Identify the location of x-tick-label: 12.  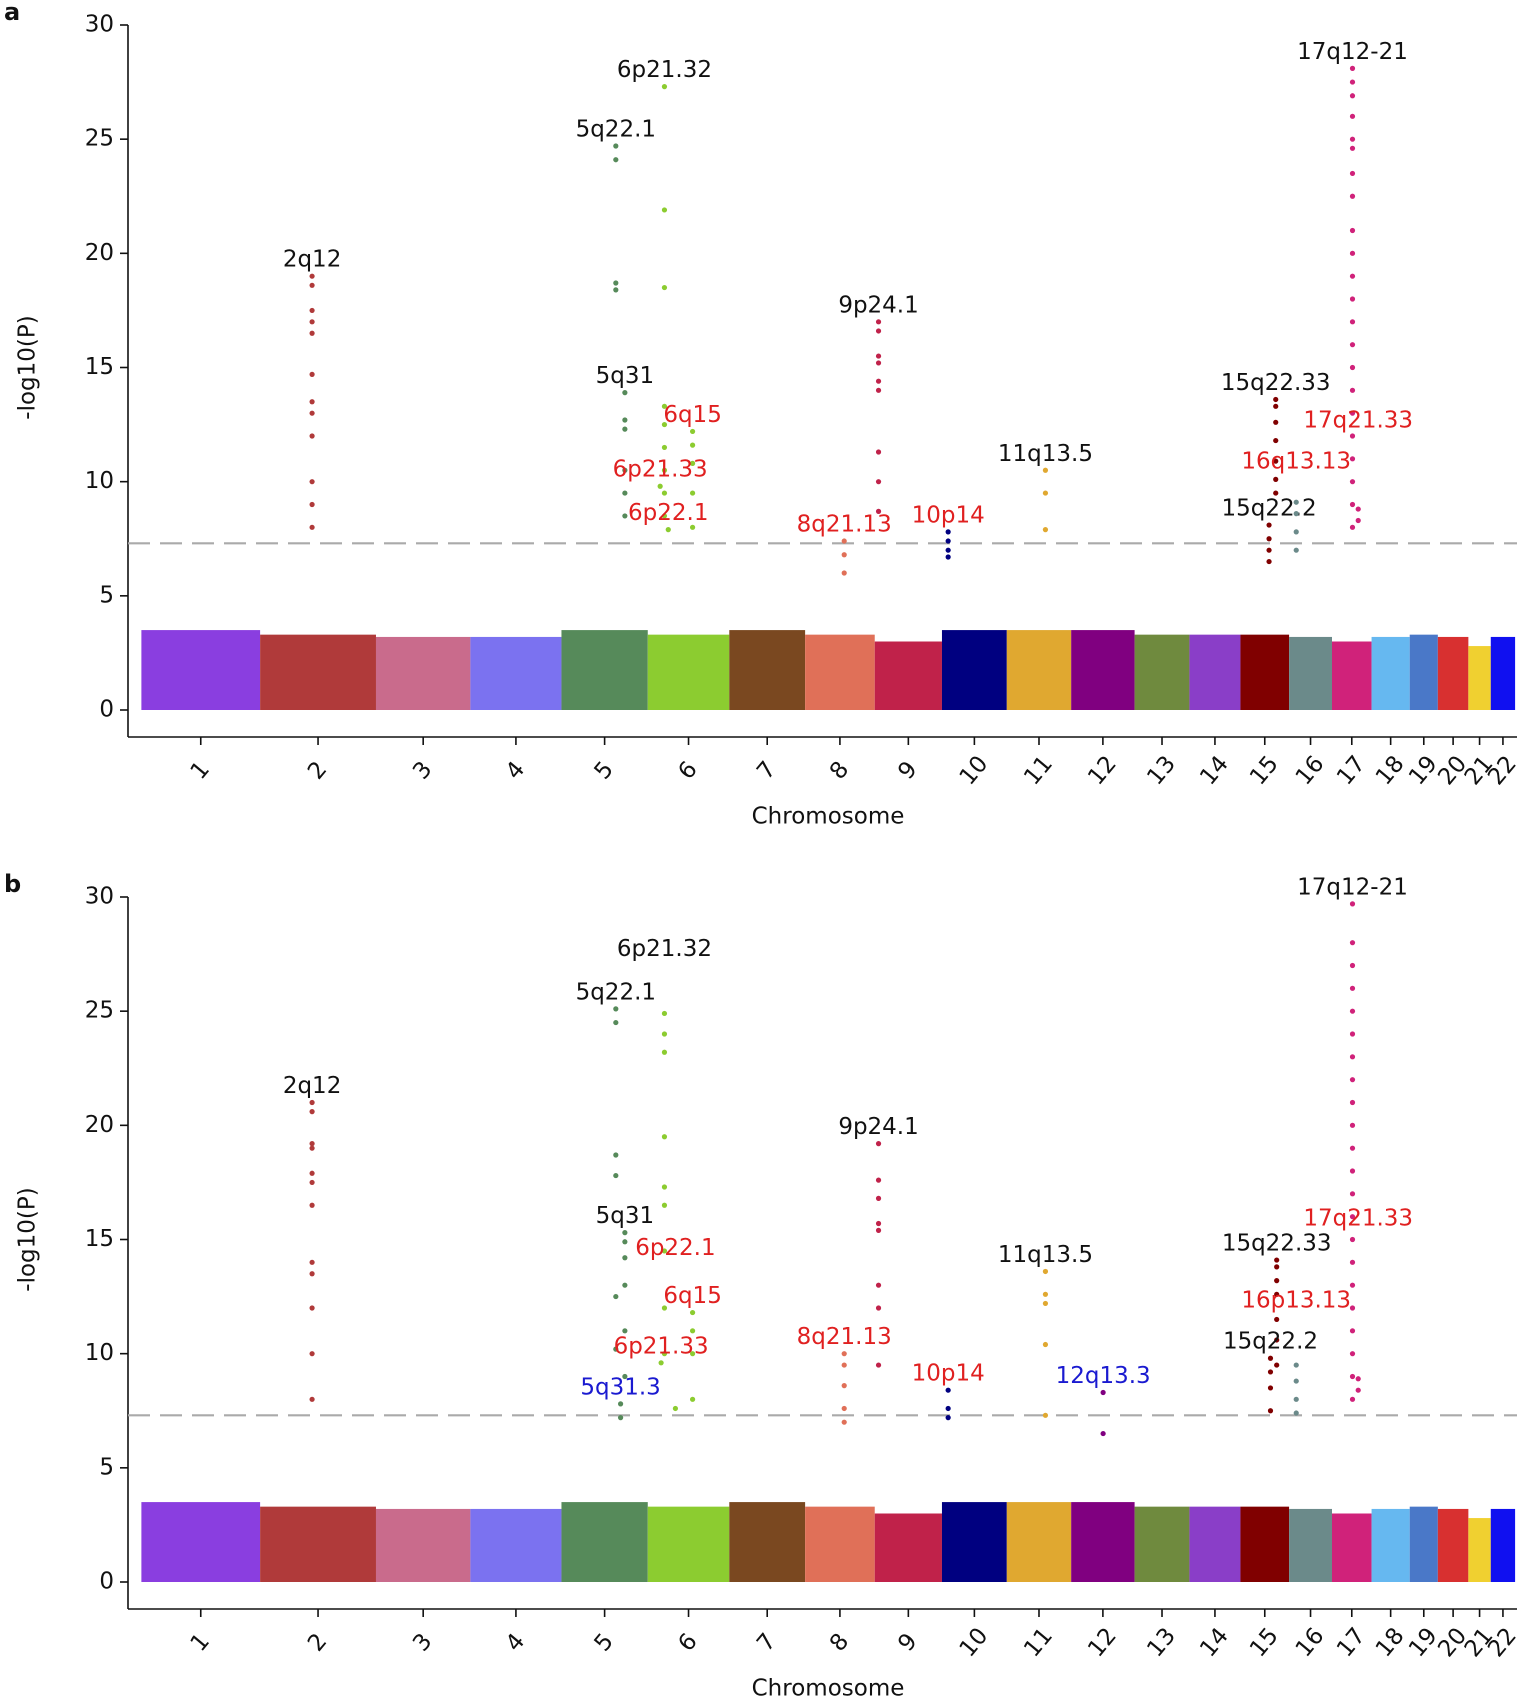
(1102, 770).